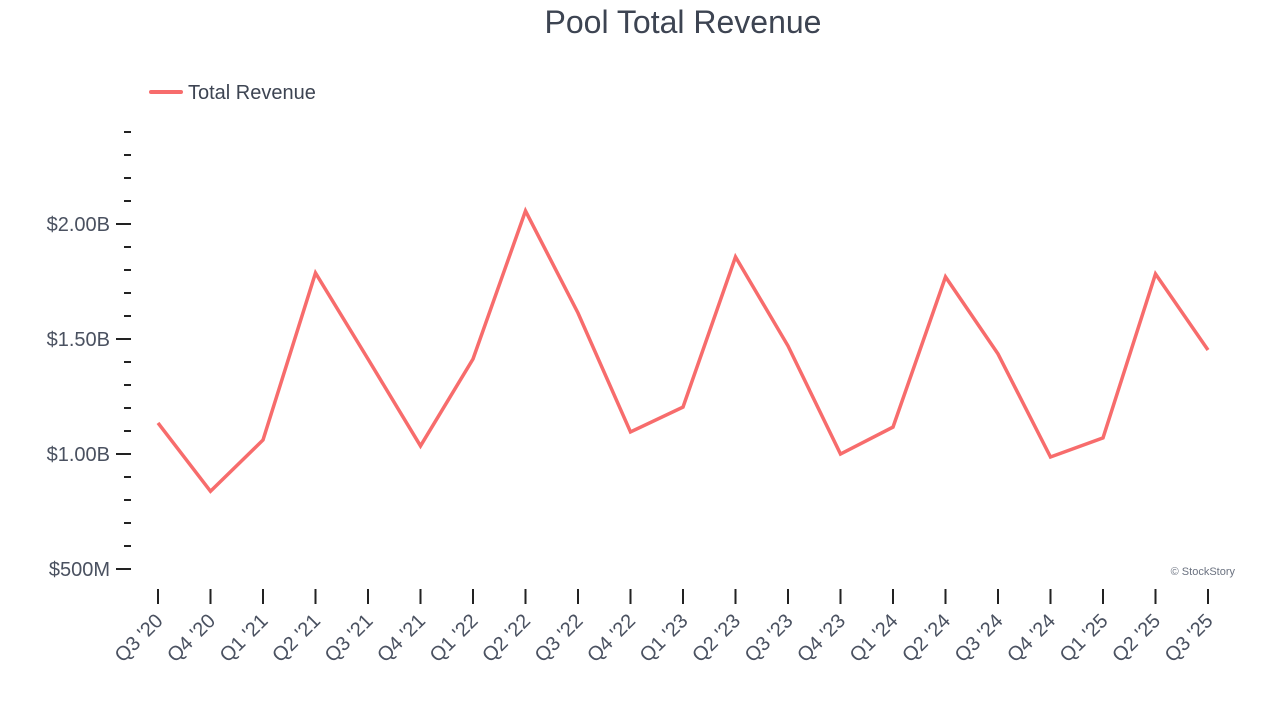  Describe the element at coordinates (191, 638) in the screenshot. I see `x-tick-label: Q4 '20` at that location.